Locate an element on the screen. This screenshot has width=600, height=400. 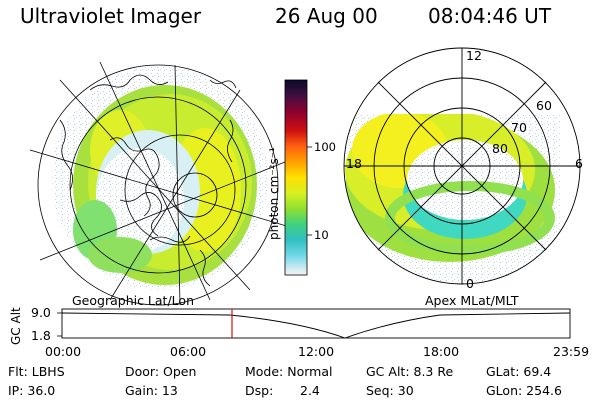
colorbar: 100 10 photon cm⁻²s⁻¹ is located at coordinates (301, 177).